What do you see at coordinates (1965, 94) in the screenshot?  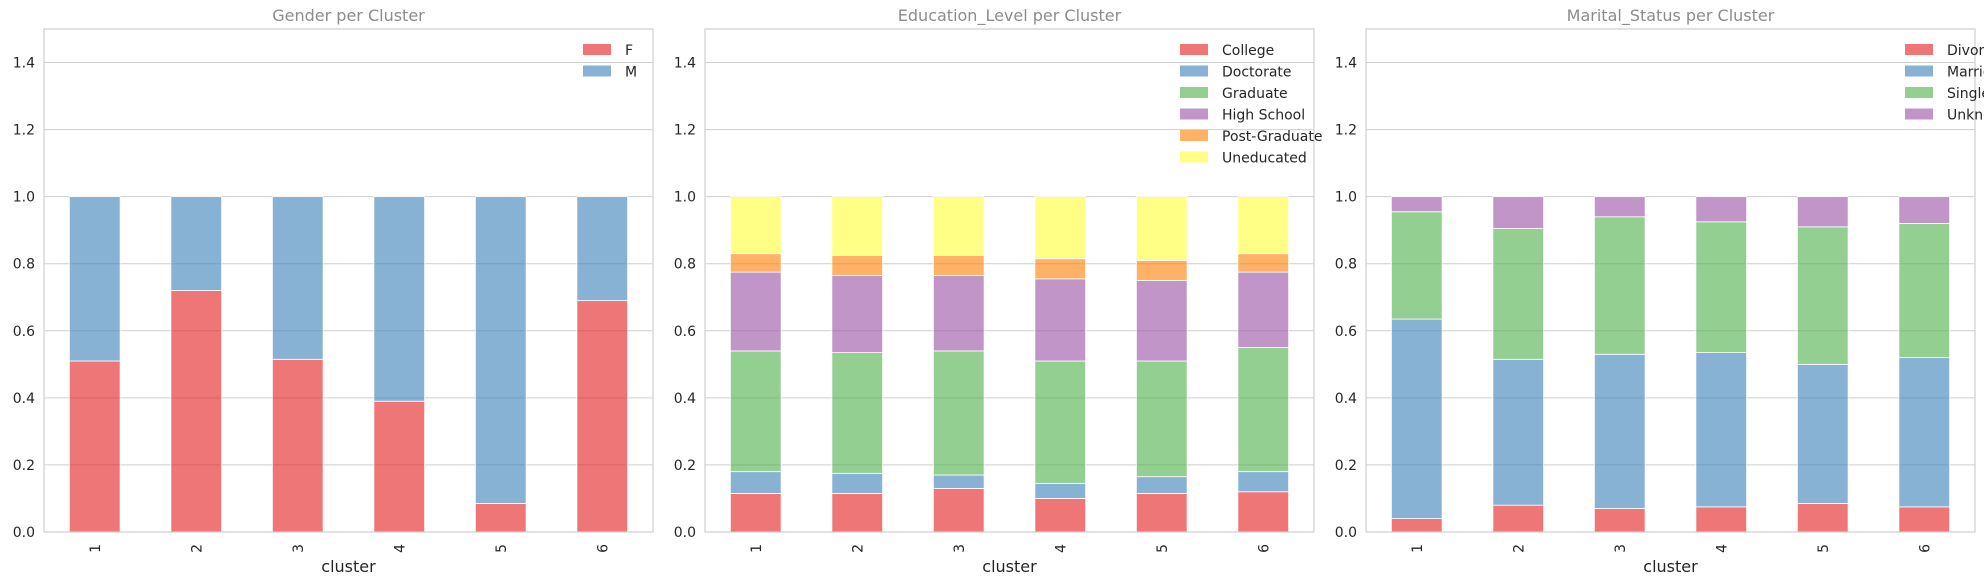 I see `legend-label: Single` at bounding box center [1965, 94].